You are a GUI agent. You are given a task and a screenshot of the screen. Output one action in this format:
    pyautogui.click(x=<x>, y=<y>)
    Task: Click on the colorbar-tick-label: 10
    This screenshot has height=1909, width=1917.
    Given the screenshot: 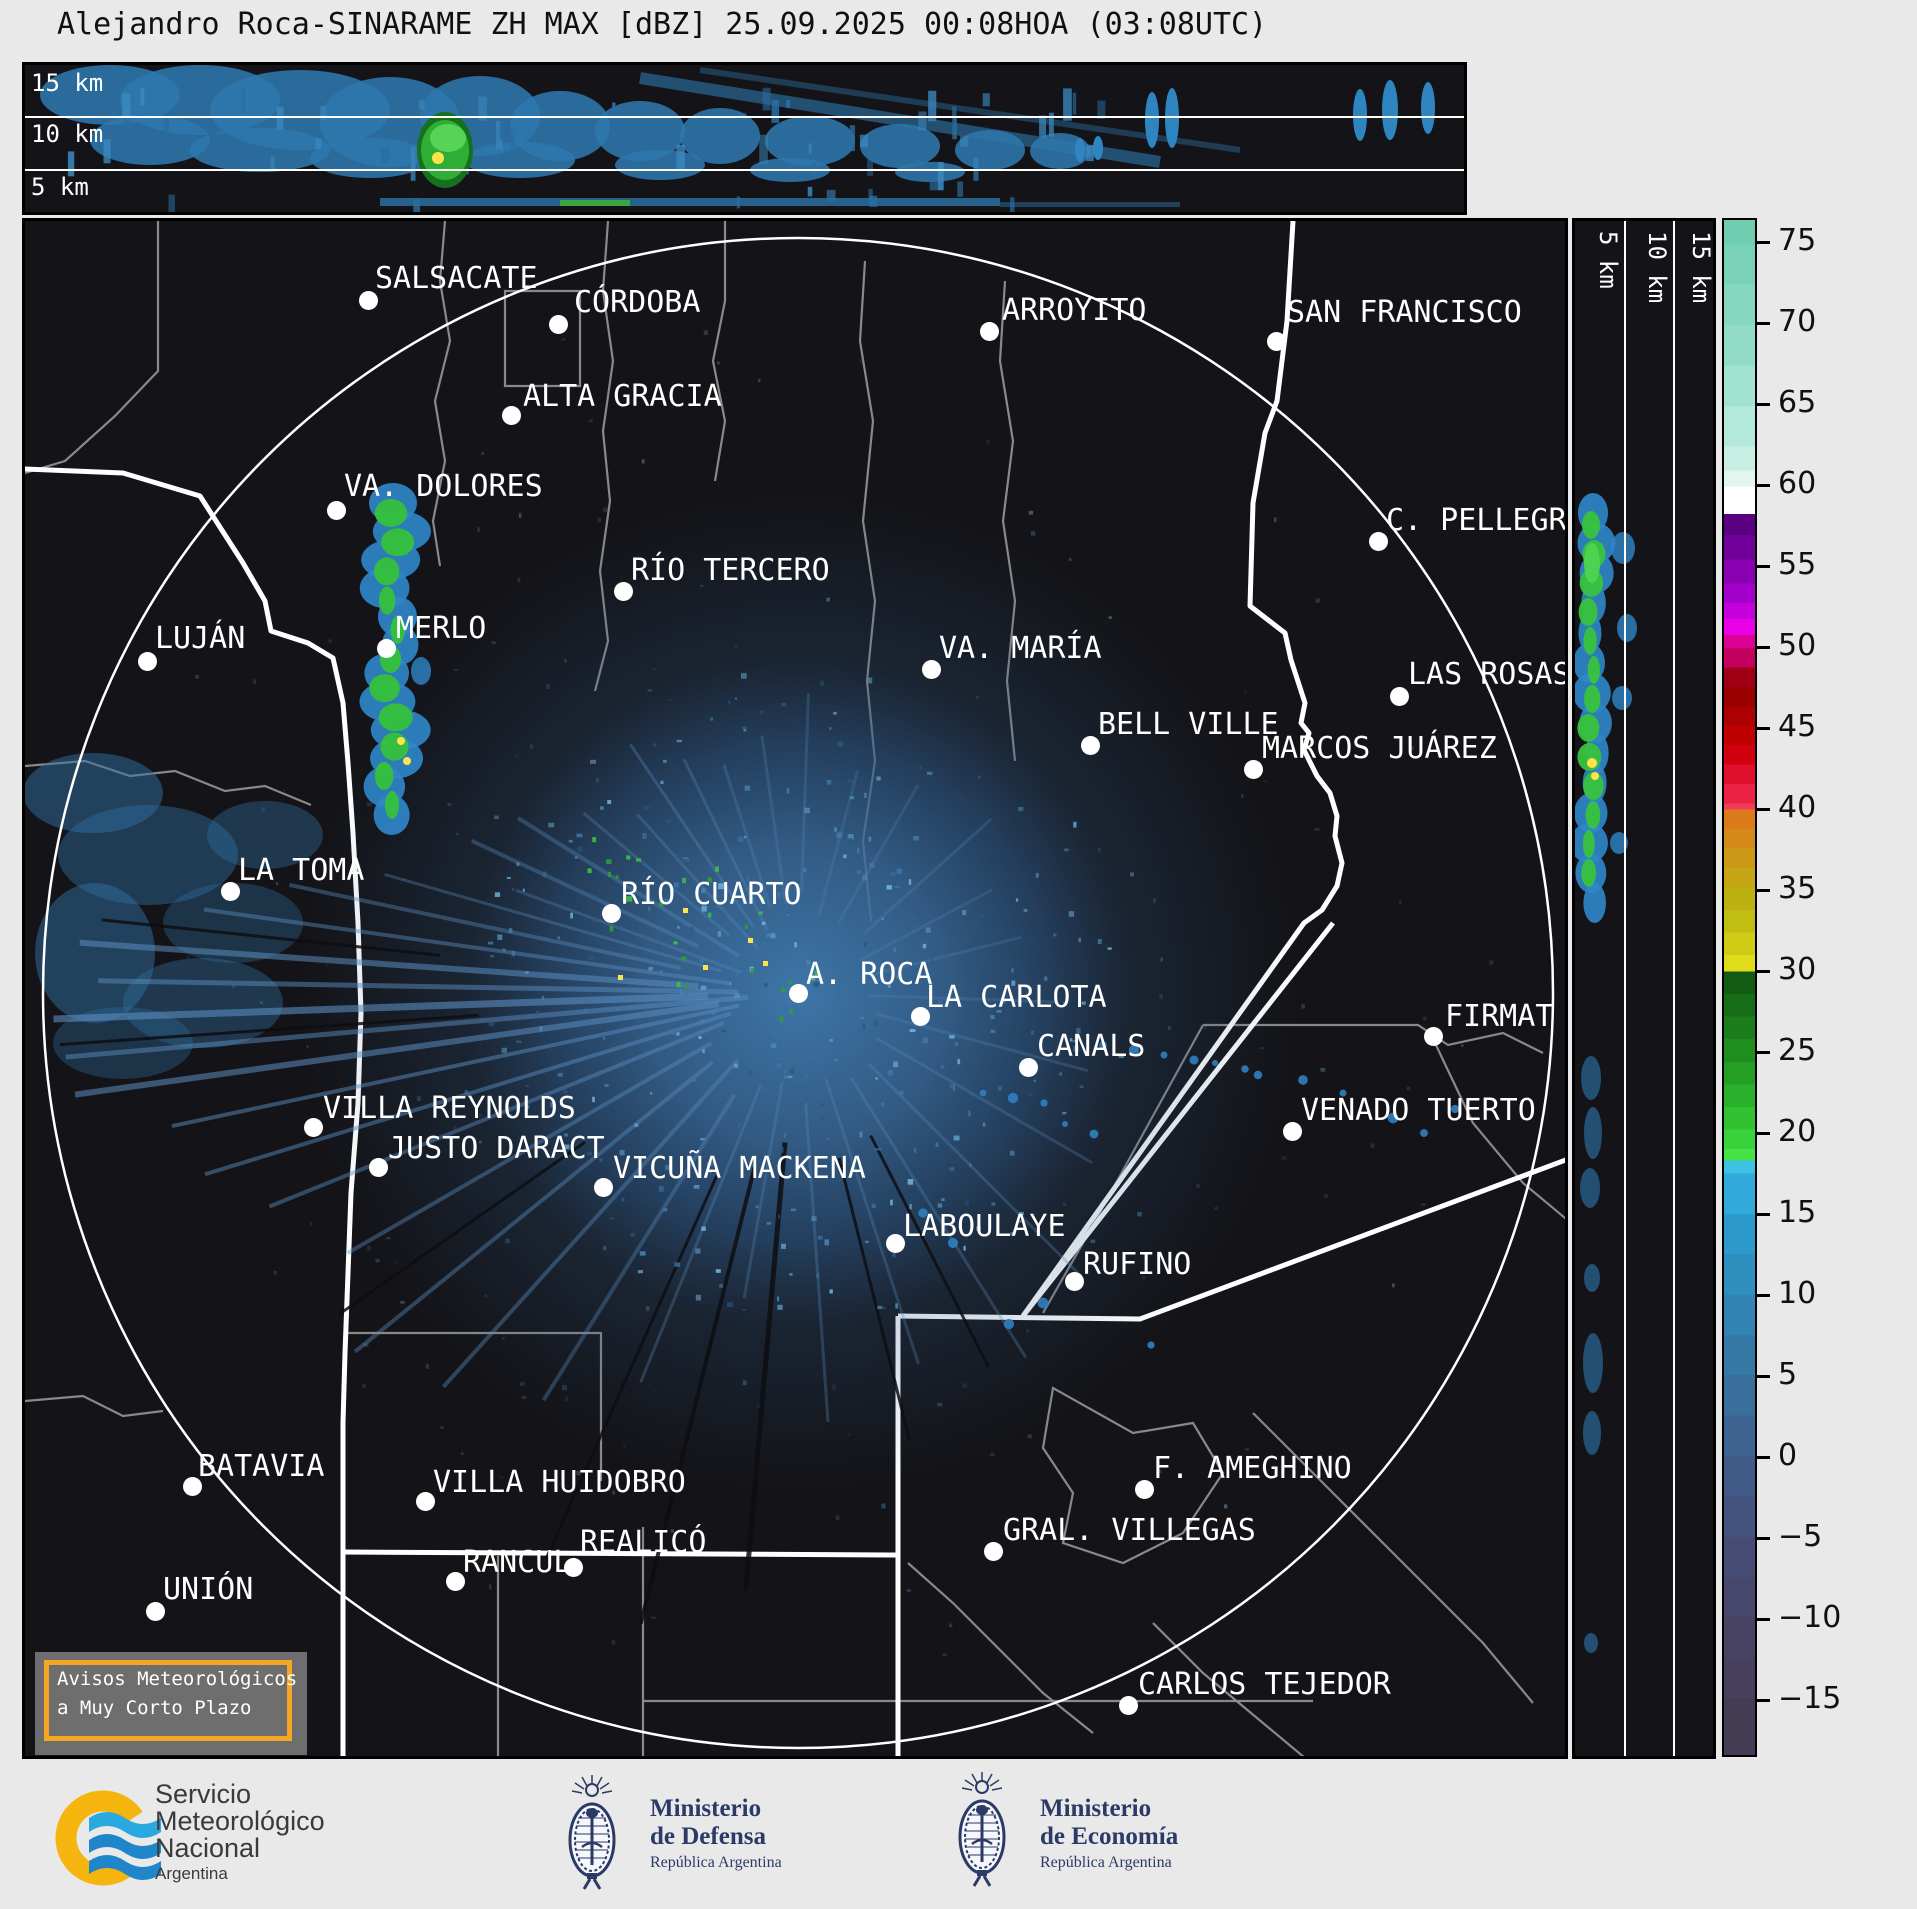 What is the action you would take?
    pyautogui.click(x=1797, y=1294)
    